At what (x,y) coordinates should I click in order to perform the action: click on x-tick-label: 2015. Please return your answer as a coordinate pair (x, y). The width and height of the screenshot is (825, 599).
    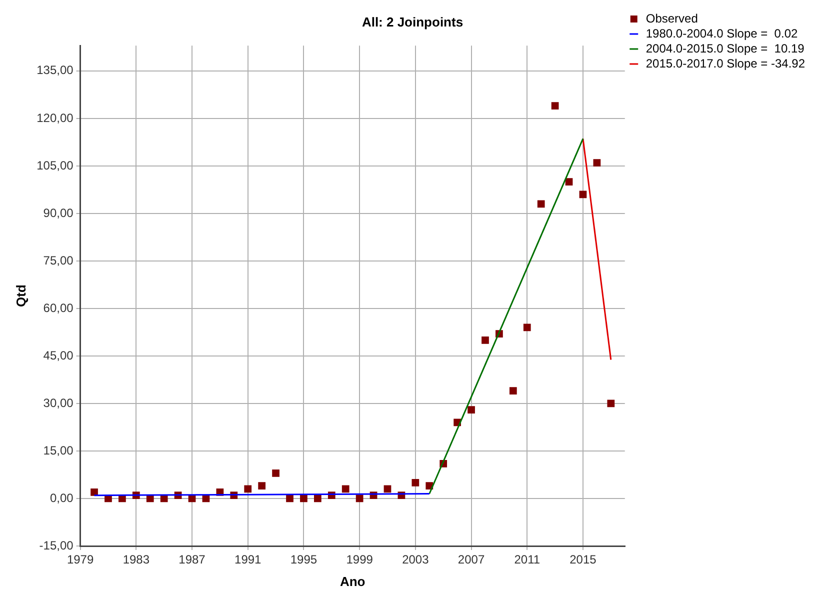
    Looking at the image, I should click on (583, 559).